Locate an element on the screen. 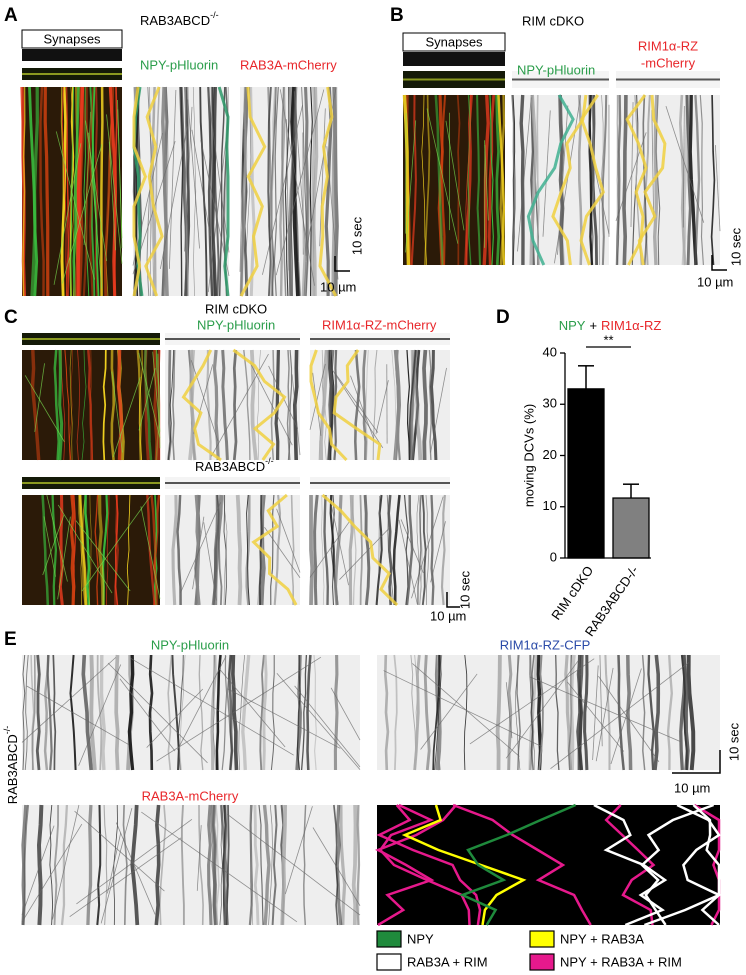 This screenshot has width=746, height=975. synapses-label: Synapses is located at coordinates (454, 41).